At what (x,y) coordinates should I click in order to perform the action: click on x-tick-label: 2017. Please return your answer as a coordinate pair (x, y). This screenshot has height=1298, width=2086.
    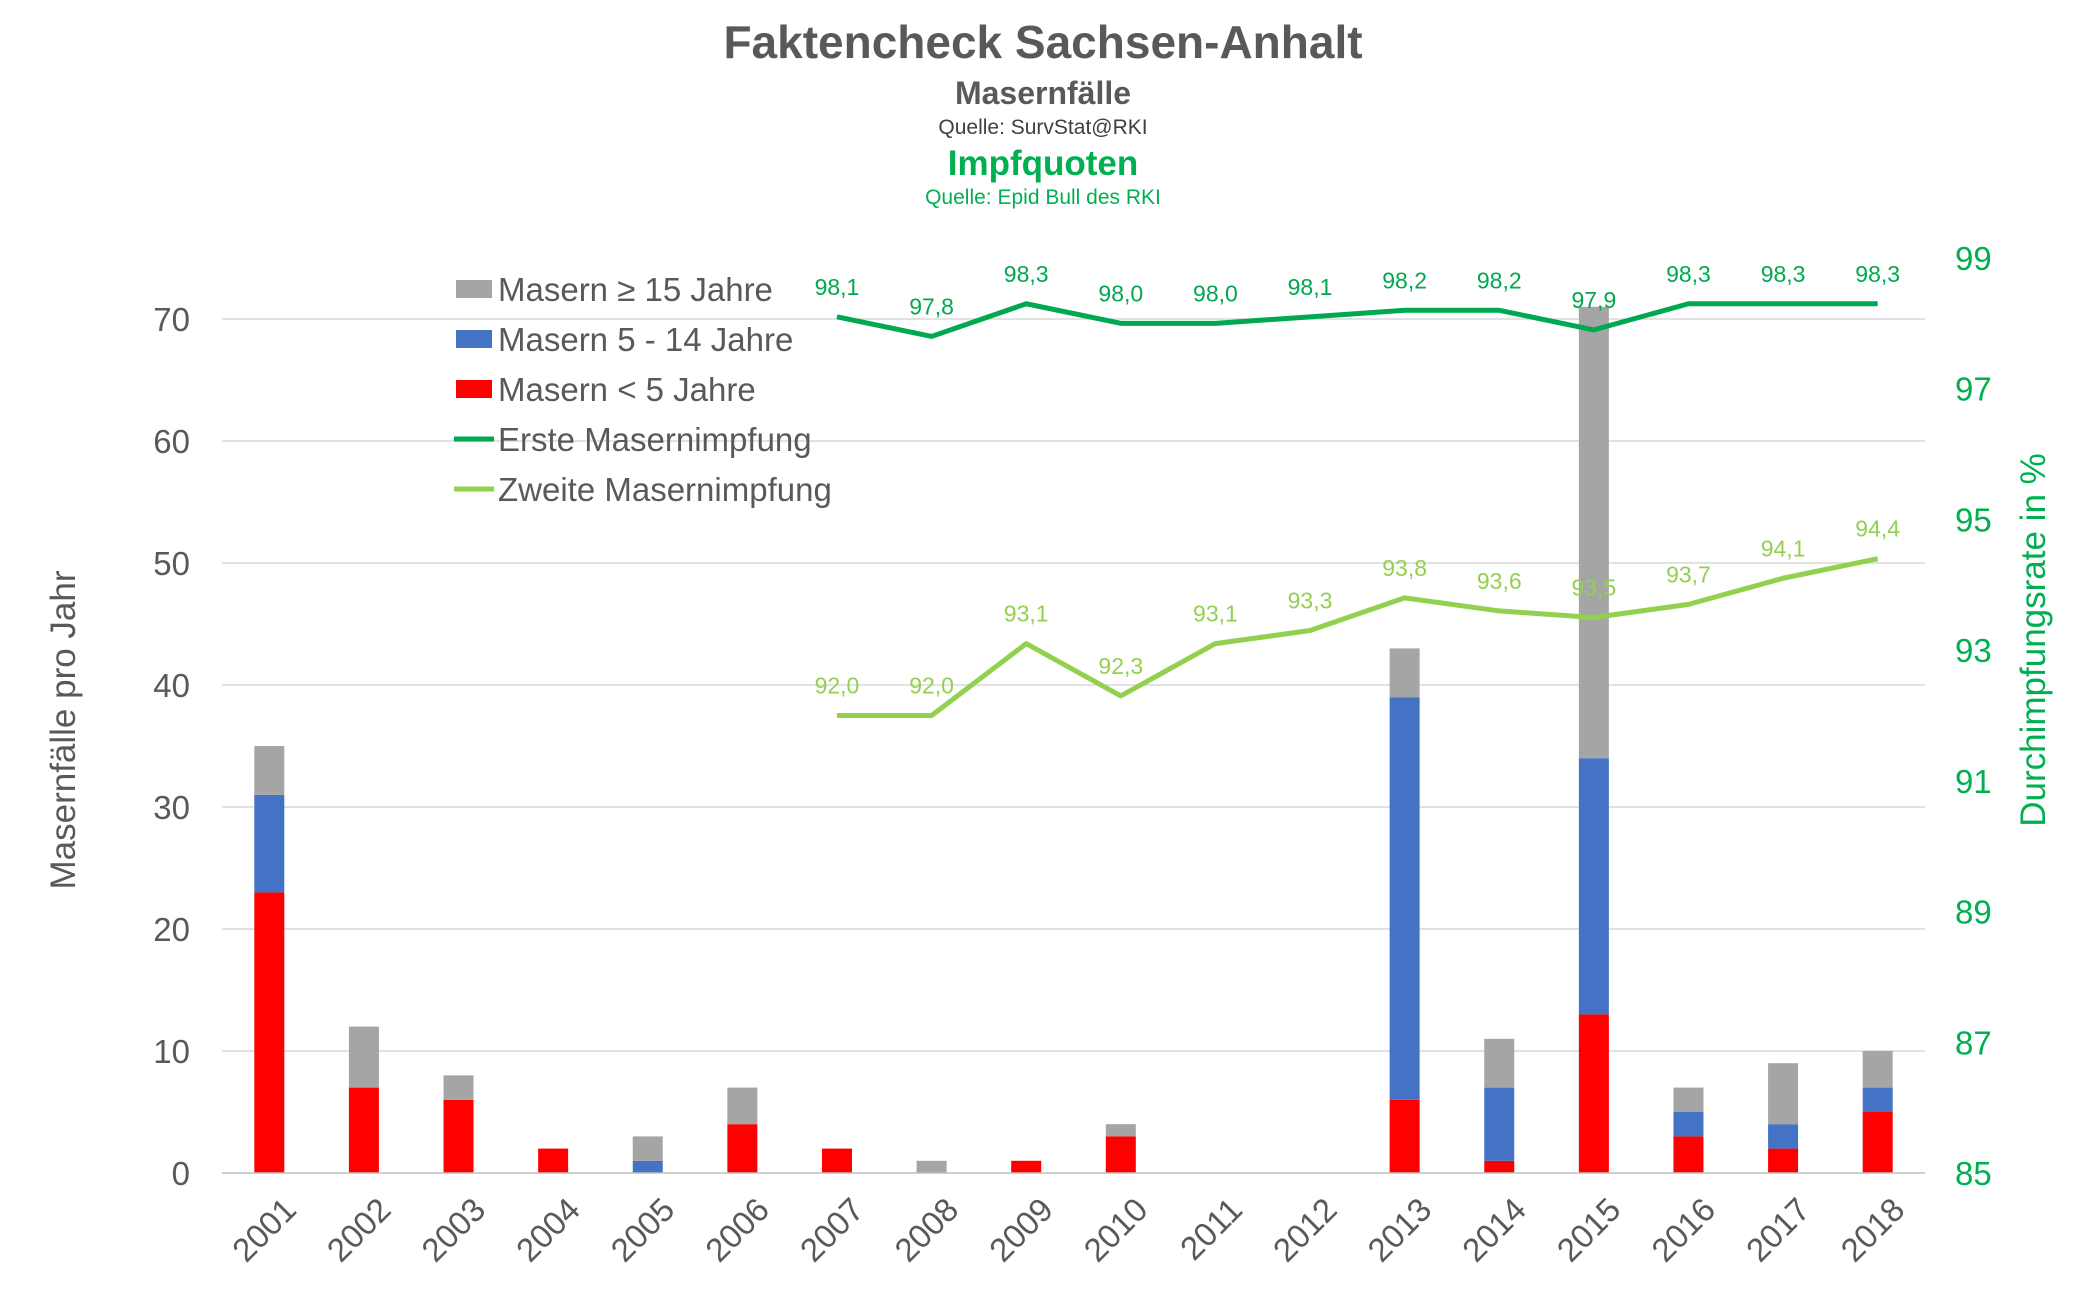
    Looking at the image, I should click on (1778, 1230).